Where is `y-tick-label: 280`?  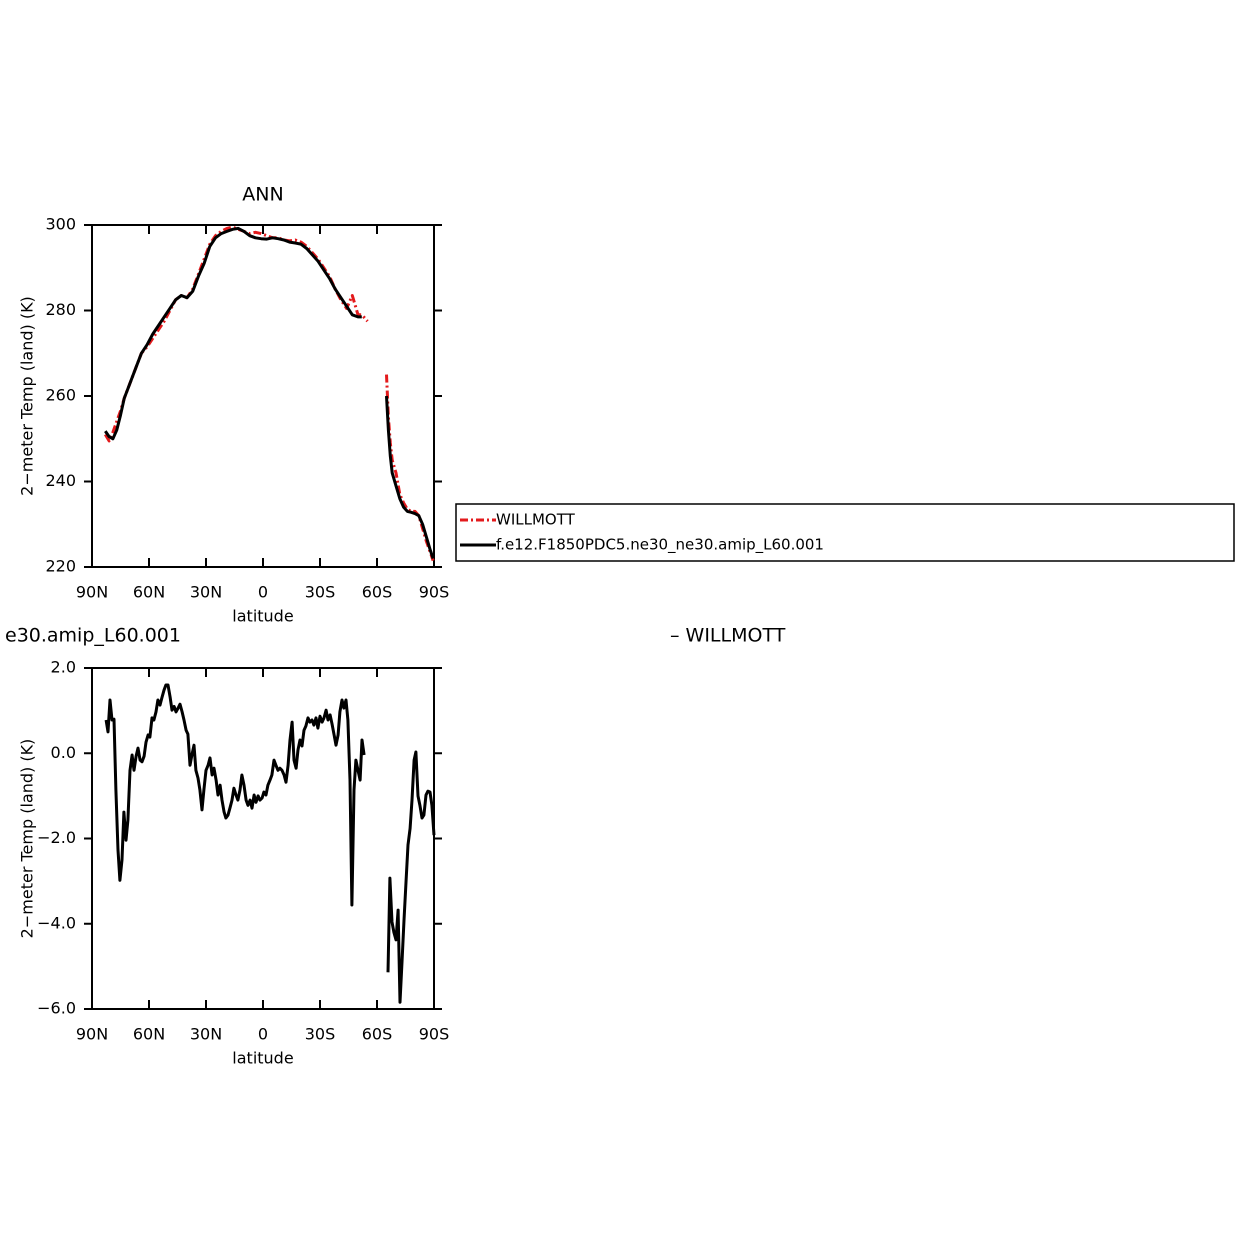
y-tick-label: 280 is located at coordinates (60, 309).